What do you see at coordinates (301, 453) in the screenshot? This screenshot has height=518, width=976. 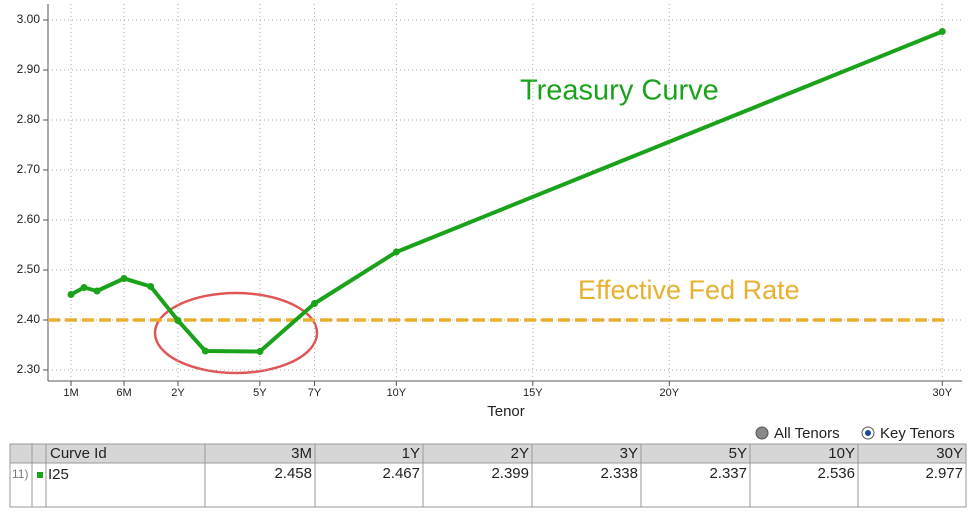 I see `column-header: 3M` at bounding box center [301, 453].